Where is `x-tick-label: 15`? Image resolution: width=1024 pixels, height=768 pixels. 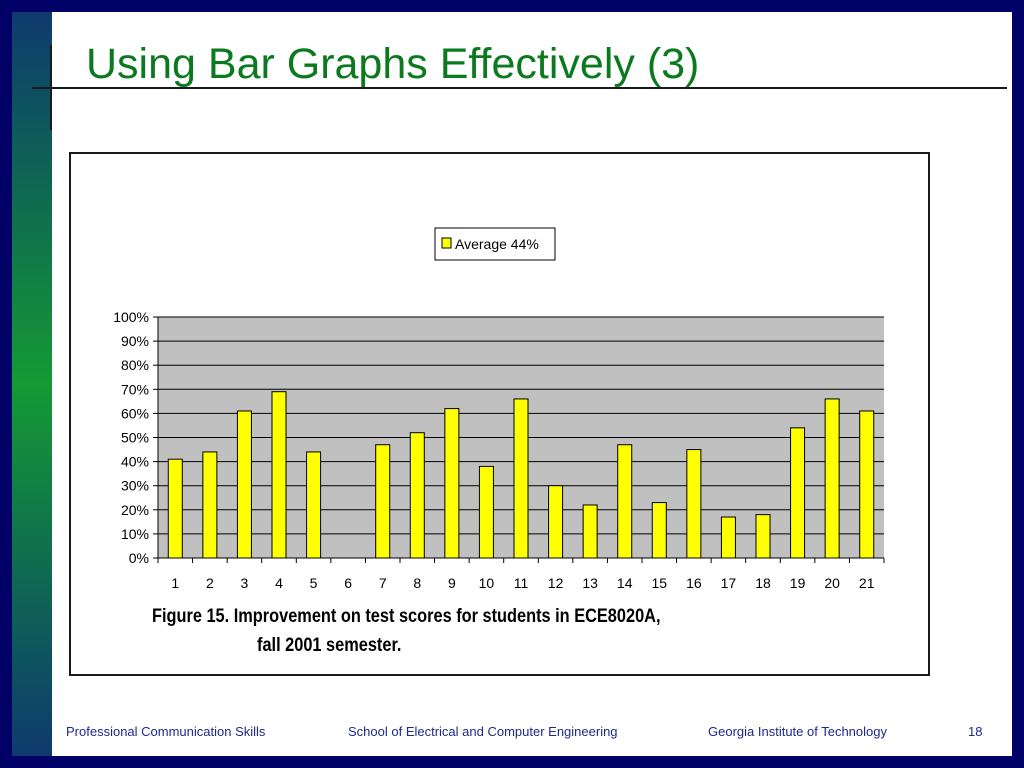 x-tick-label: 15 is located at coordinates (659, 583).